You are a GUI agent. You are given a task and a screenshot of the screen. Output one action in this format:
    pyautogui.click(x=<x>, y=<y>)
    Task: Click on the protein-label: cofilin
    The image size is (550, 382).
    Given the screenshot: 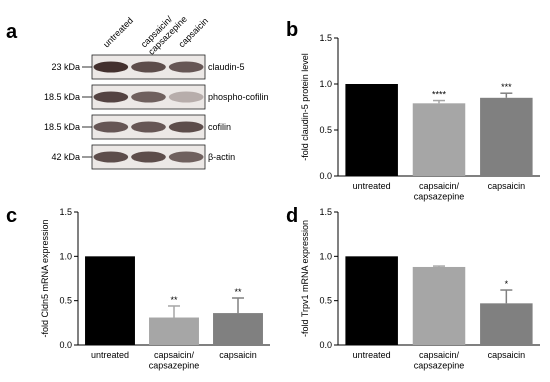 What is the action you would take?
    pyautogui.click(x=219, y=127)
    